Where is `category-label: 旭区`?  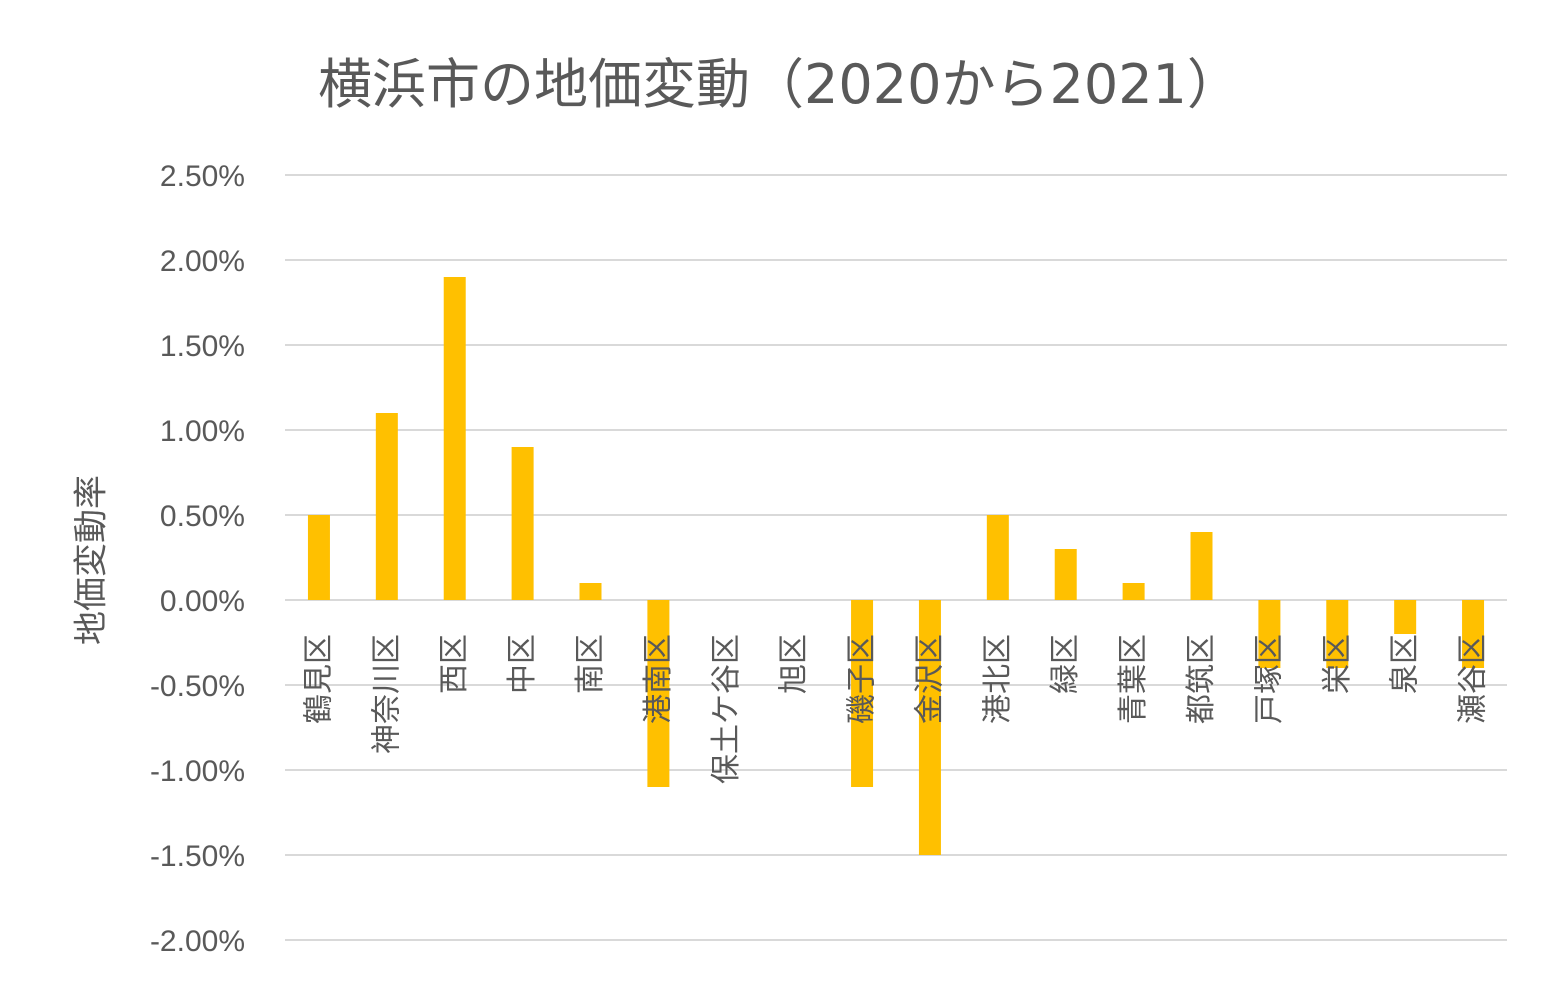
category-label: 旭区 is located at coordinates (794, 664).